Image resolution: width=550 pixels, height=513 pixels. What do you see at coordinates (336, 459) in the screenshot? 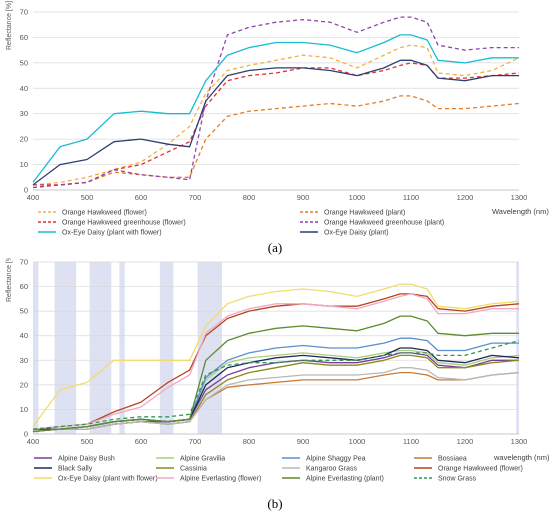
I see `legend-label: Alpine Shaggy Pea` at bounding box center [336, 459].